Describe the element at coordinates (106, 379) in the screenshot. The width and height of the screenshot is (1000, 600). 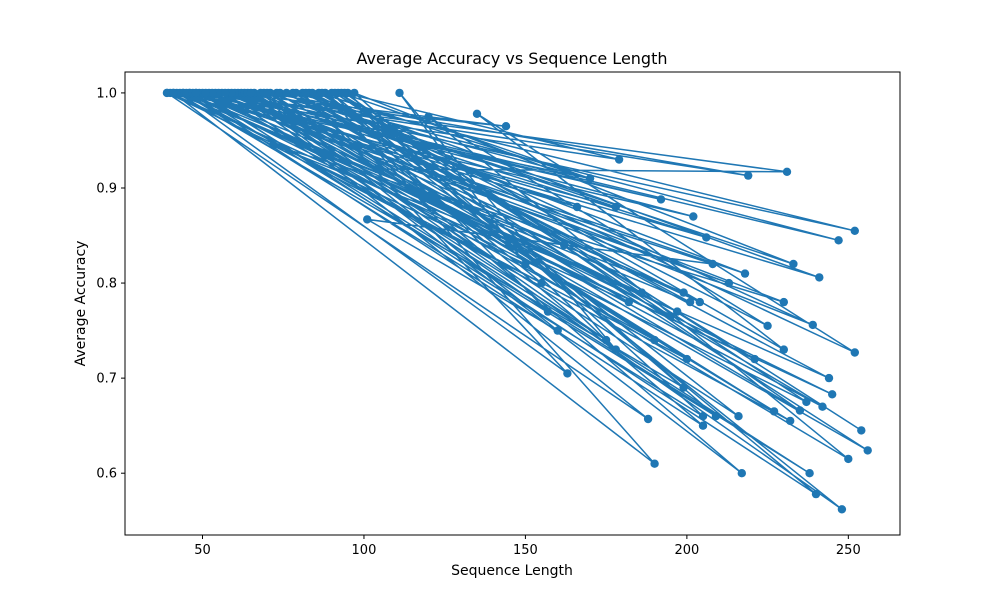
I see `y-tick-label: 0.7` at that location.